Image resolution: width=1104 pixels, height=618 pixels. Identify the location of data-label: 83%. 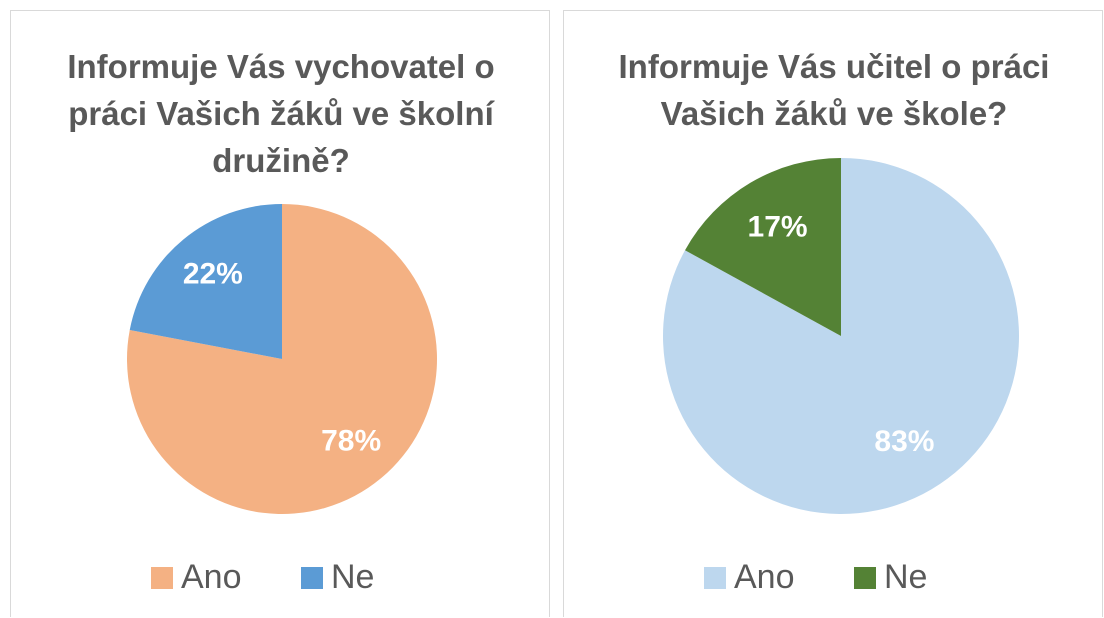
(904, 441).